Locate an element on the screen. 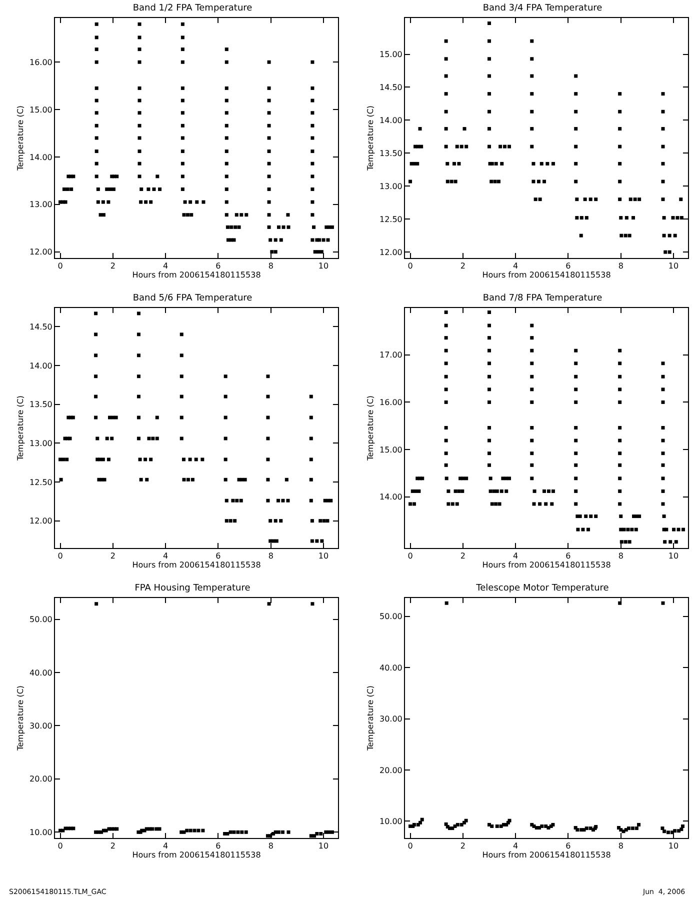 This screenshot has width=700, height=900. x-tick-label: 6 is located at coordinates (568, 846).